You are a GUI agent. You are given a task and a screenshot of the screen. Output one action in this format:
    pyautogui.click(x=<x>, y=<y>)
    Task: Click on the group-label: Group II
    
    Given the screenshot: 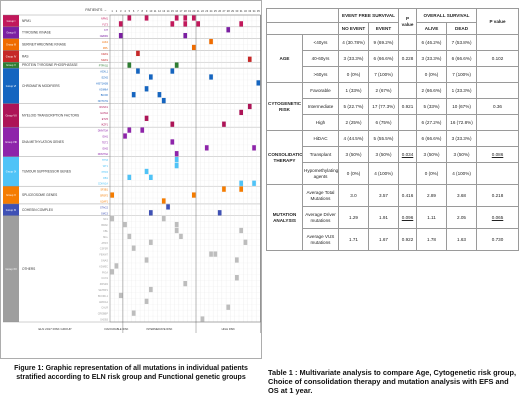 What is the action you would take?
    pyautogui.click(x=11, y=33)
    